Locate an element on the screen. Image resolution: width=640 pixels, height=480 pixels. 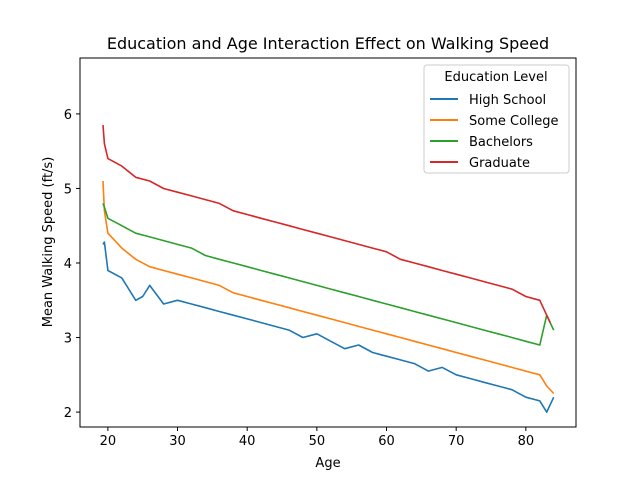
x-tick-label: 60 is located at coordinates (386, 441).